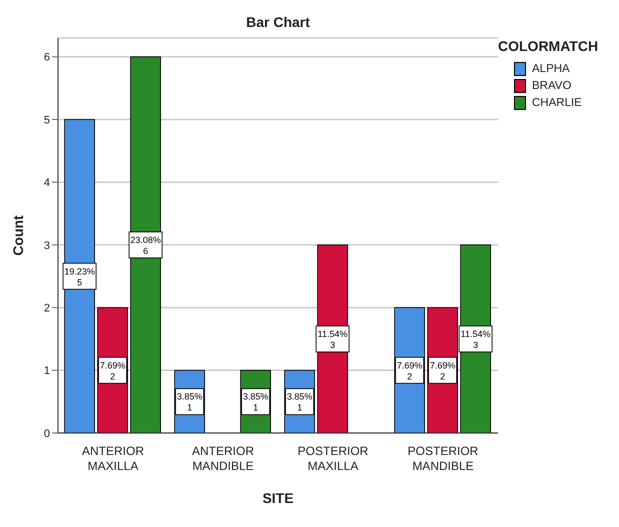  Describe the element at coordinates (47, 58) in the screenshot. I see `y-tick-label: 6` at that location.